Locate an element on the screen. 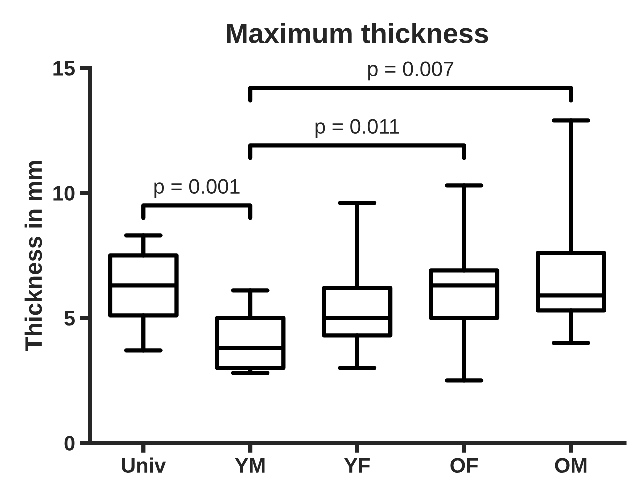  y-tick-label: 15 is located at coordinates (64, 68).